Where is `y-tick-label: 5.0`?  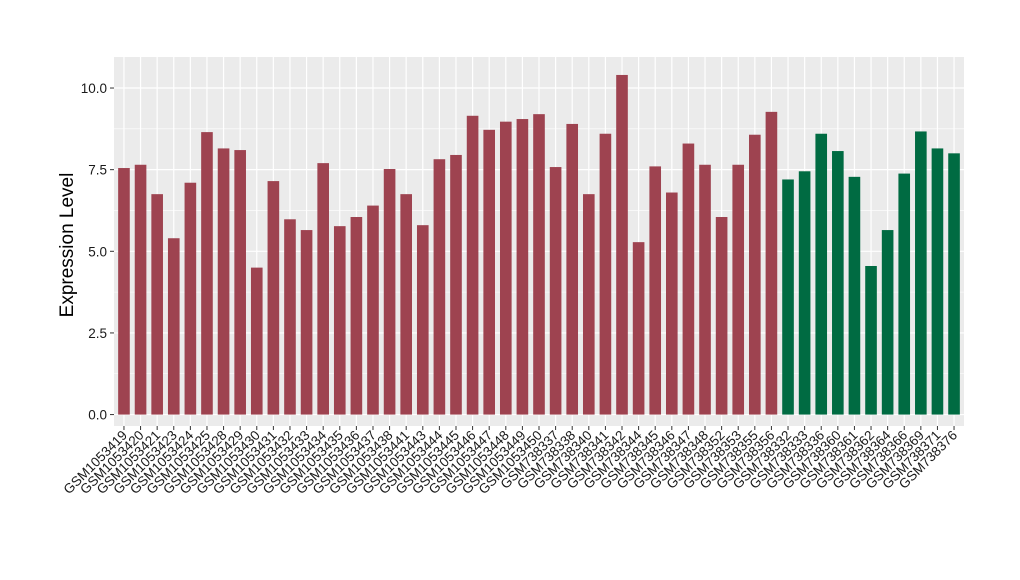 y-tick-label: 5.0 is located at coordinates (97, 251).